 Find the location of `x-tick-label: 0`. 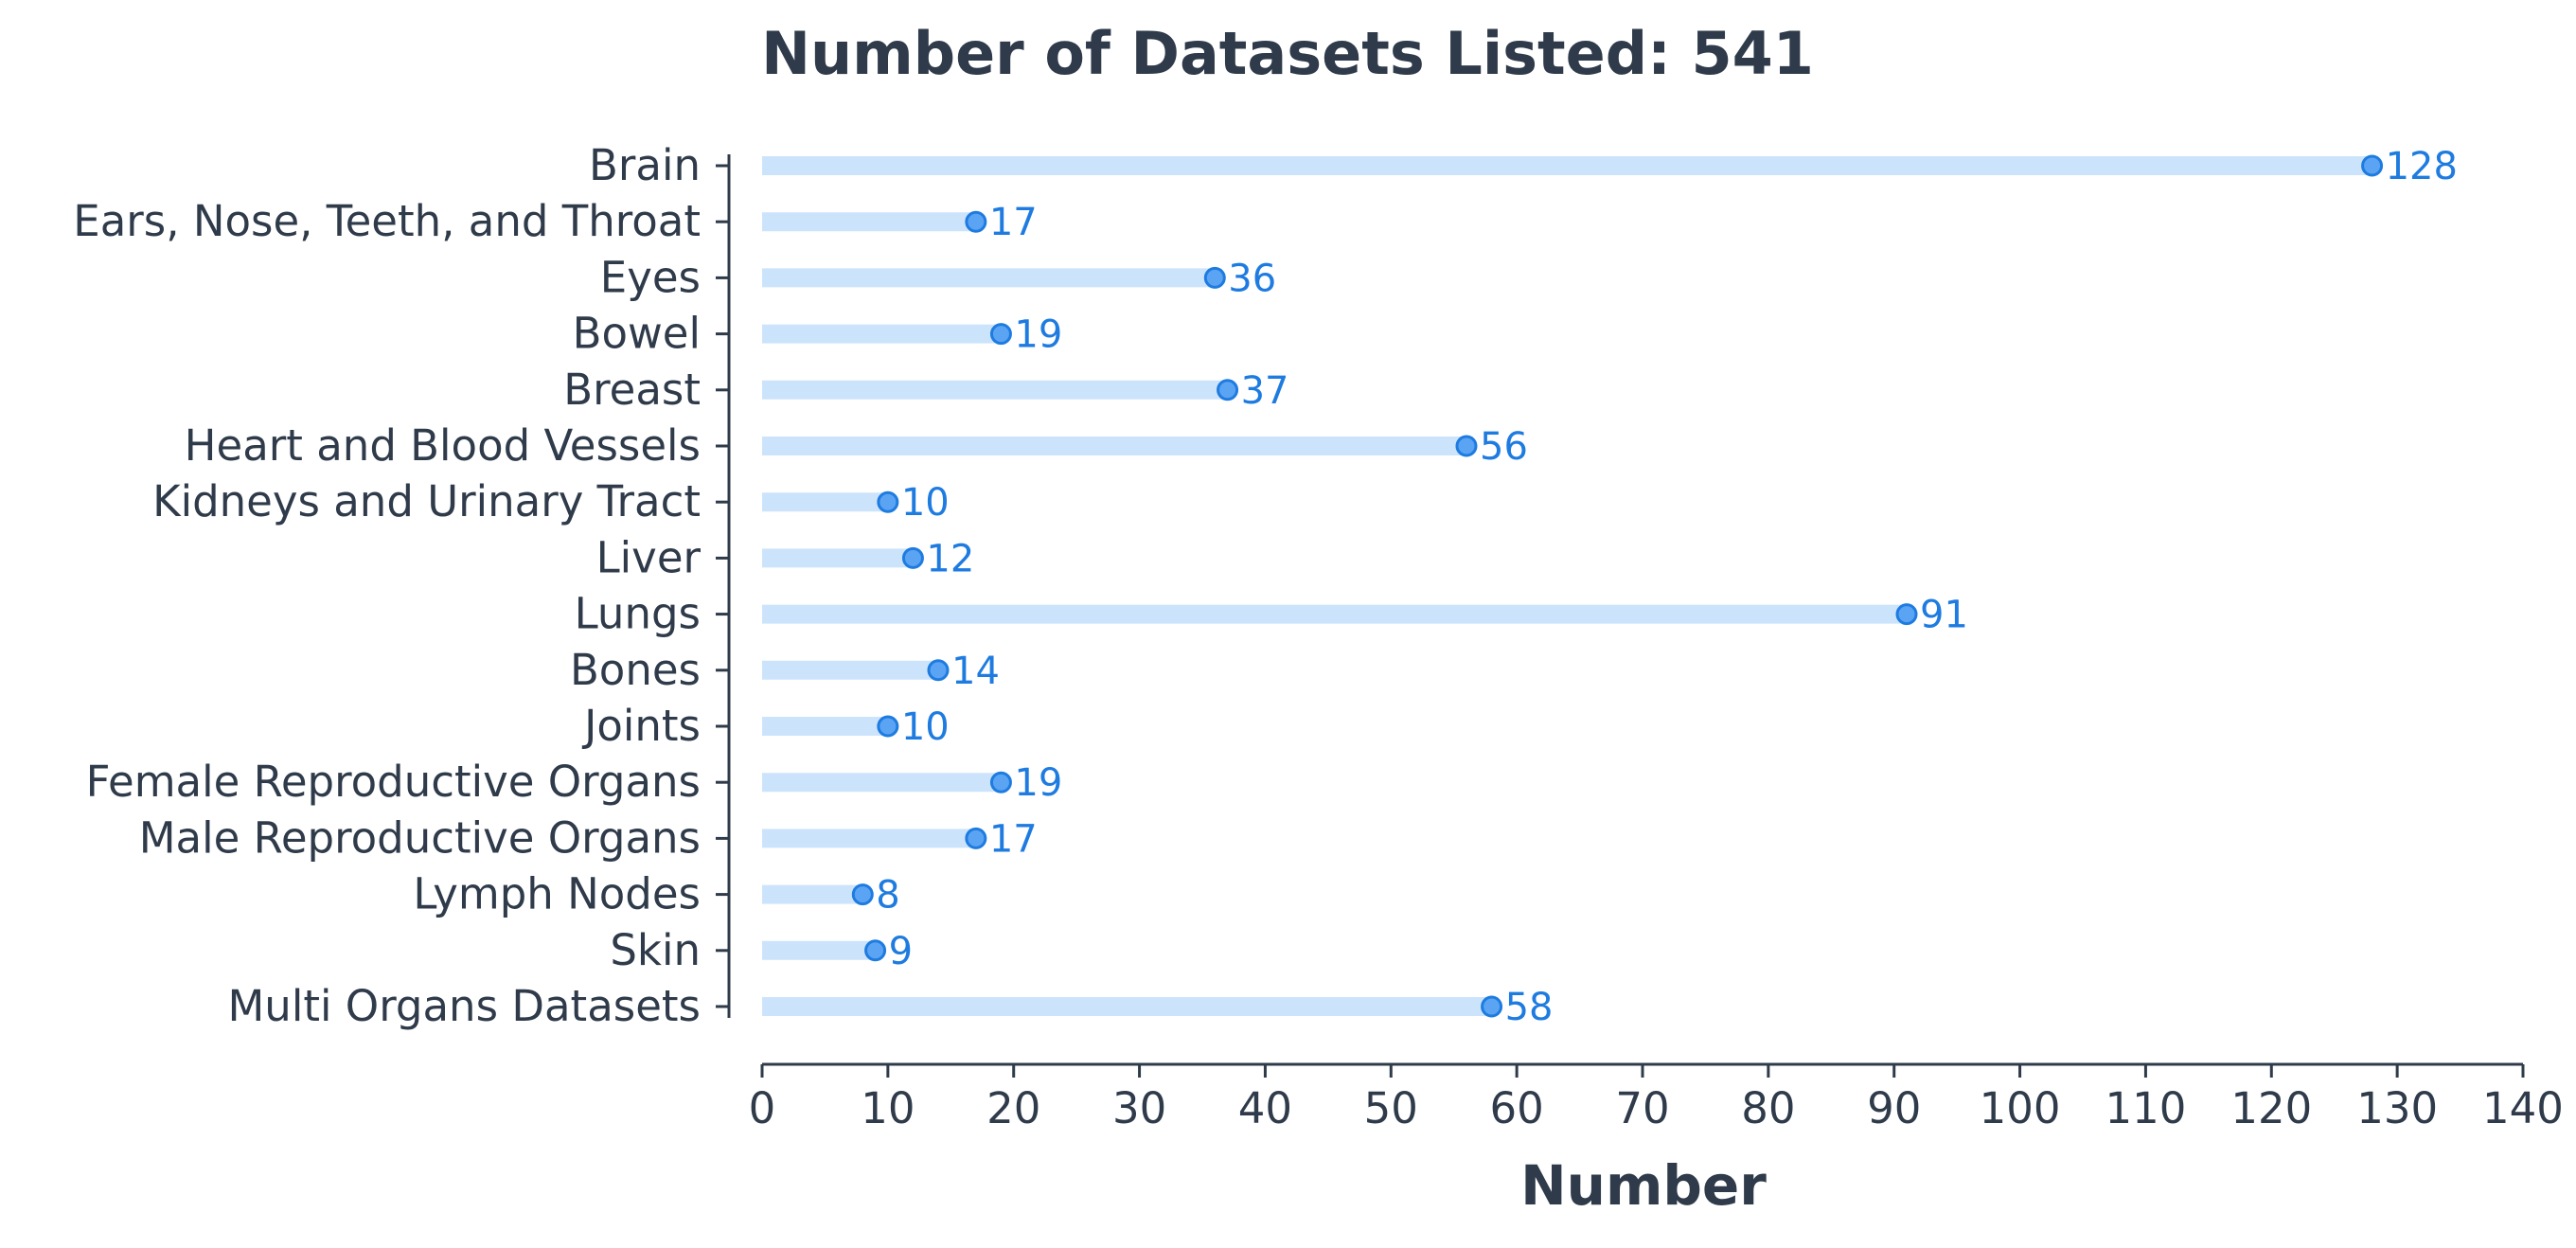

x-tick-label: 0 is located at coordinates (763, 1108).